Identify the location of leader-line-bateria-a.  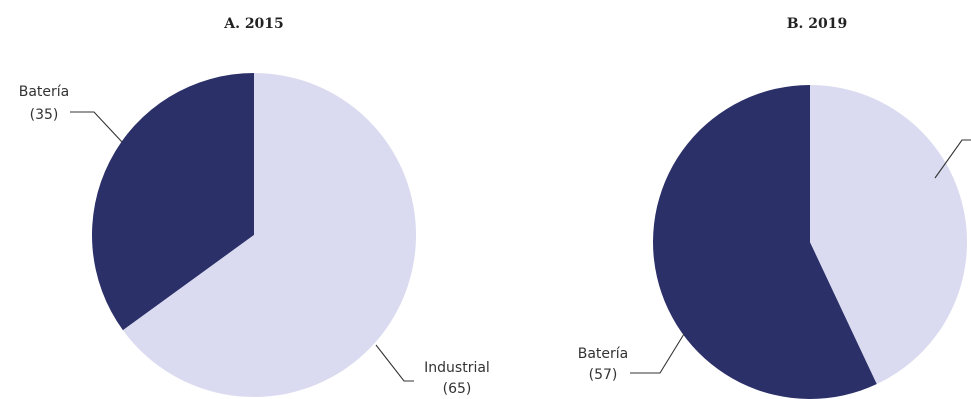
(96, 127).